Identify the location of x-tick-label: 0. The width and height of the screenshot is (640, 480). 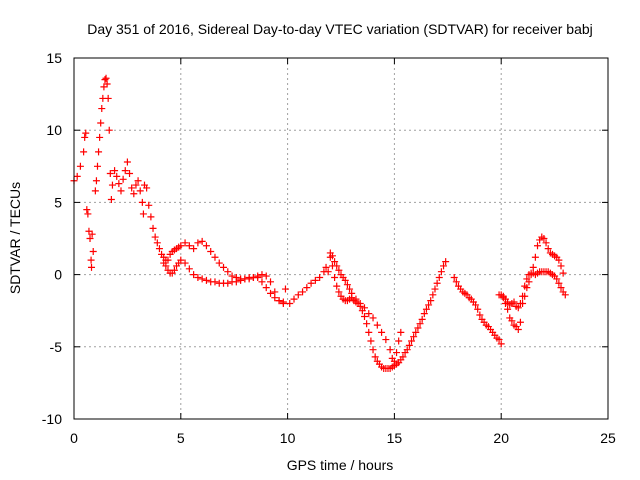
(74, 438).